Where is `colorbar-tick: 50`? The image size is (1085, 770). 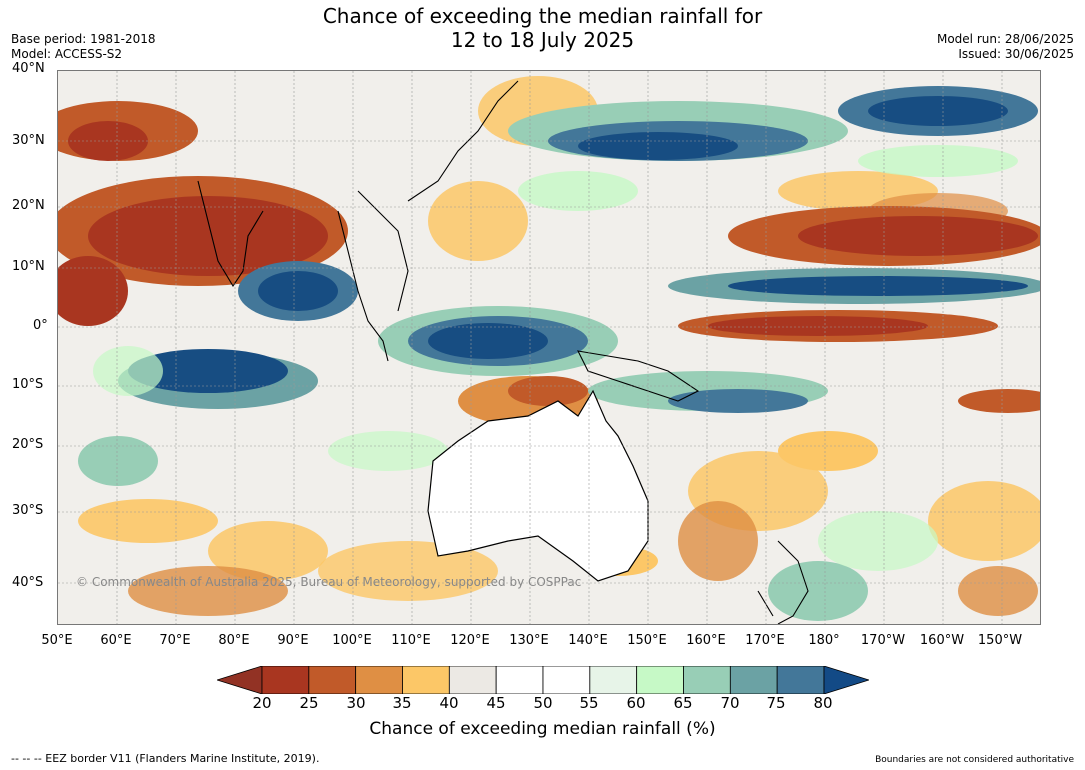
colorbar-tick: 50 is located at coordinates (543, 703).